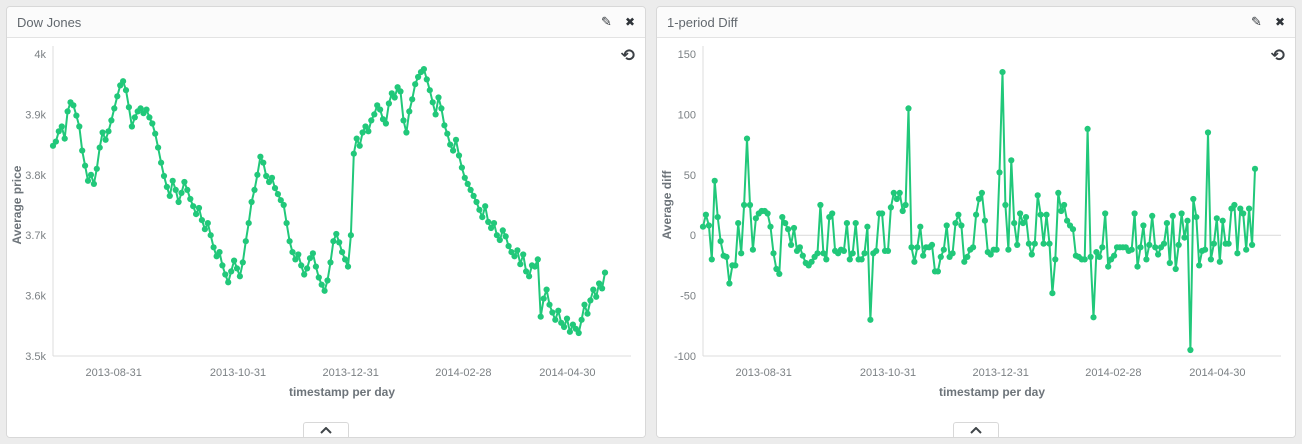 The image size is (1302, 444). What do you see at coordinates (627, 56) in the screenshot?
I see `reset-zoom-icon: ⟲` at bounding box center [627, 56].